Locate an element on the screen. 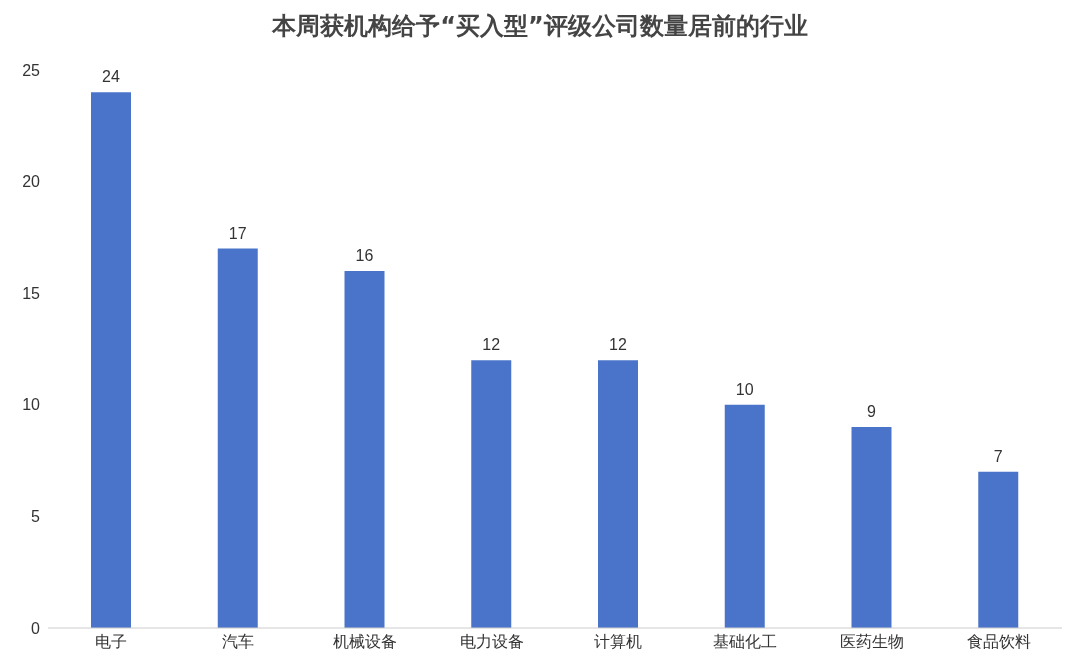 The image size is (1080, 672). data-label: 9 is located at coordinates (872, 412).